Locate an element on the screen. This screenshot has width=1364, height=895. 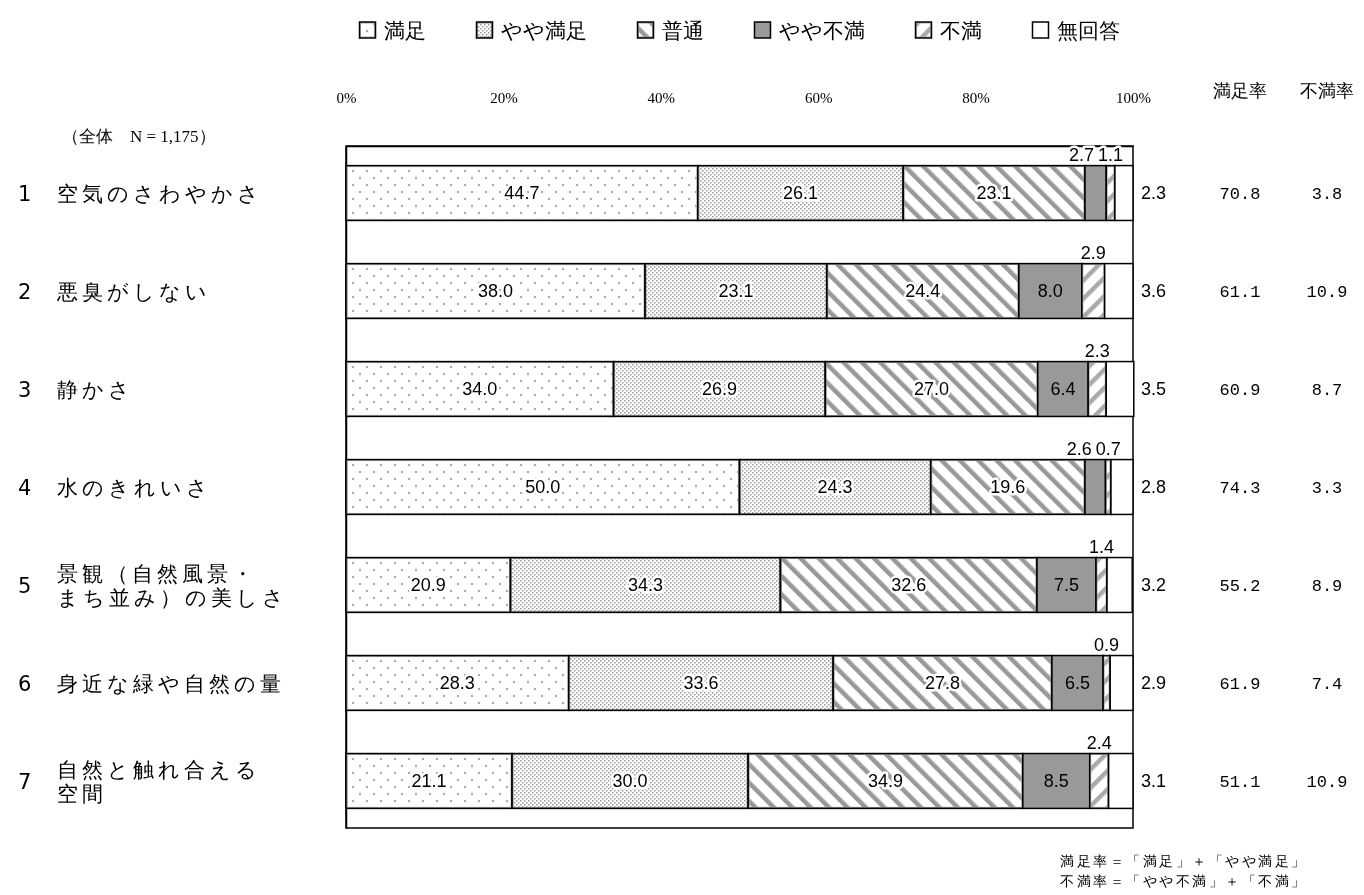
data-label: 6.4 is located at coordinates (1063, 389).